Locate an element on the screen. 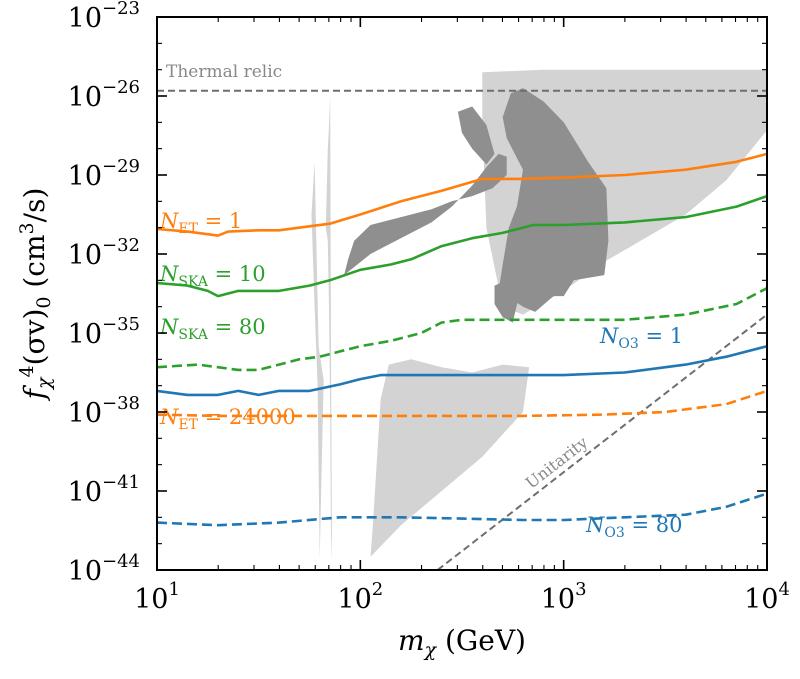  label-o31-rest: = 1 is located at coordinates (661, 336).